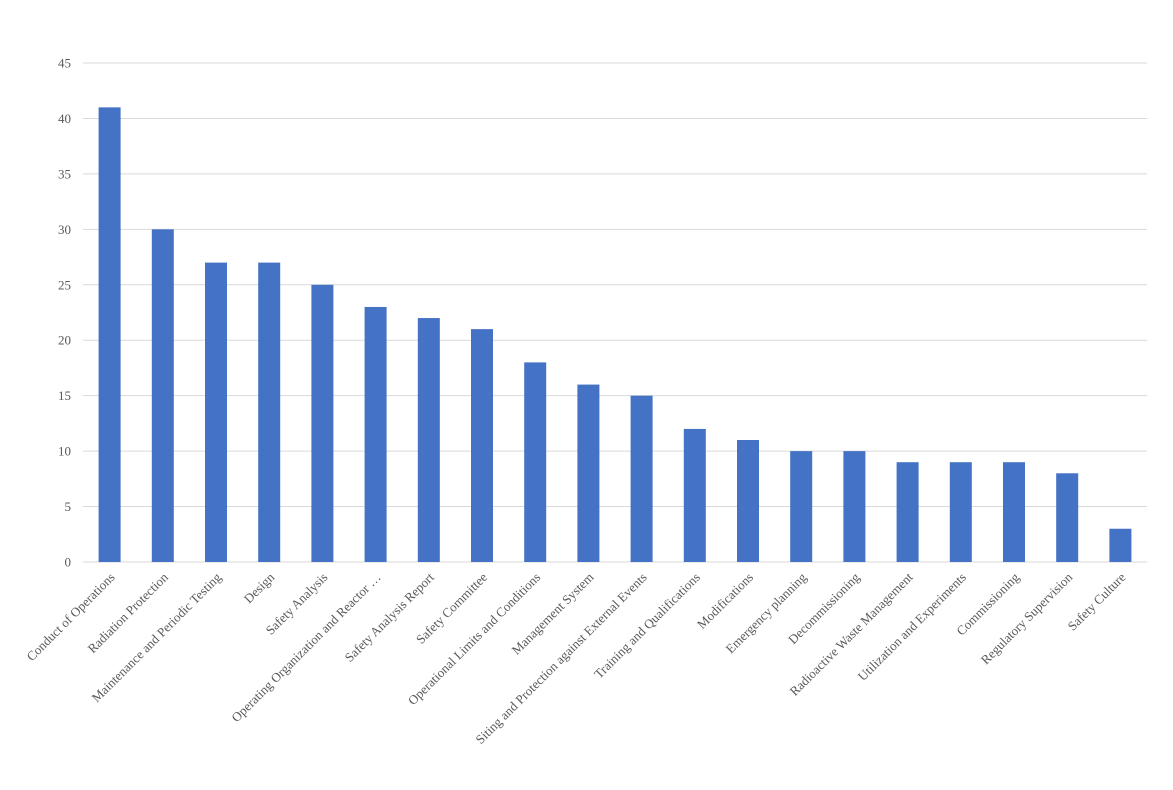 The image size is (1173, 790). Describe the element at coordinates (647, 626) in the screenshot. I see `x-category-label: Training and Qualifications` at that location.